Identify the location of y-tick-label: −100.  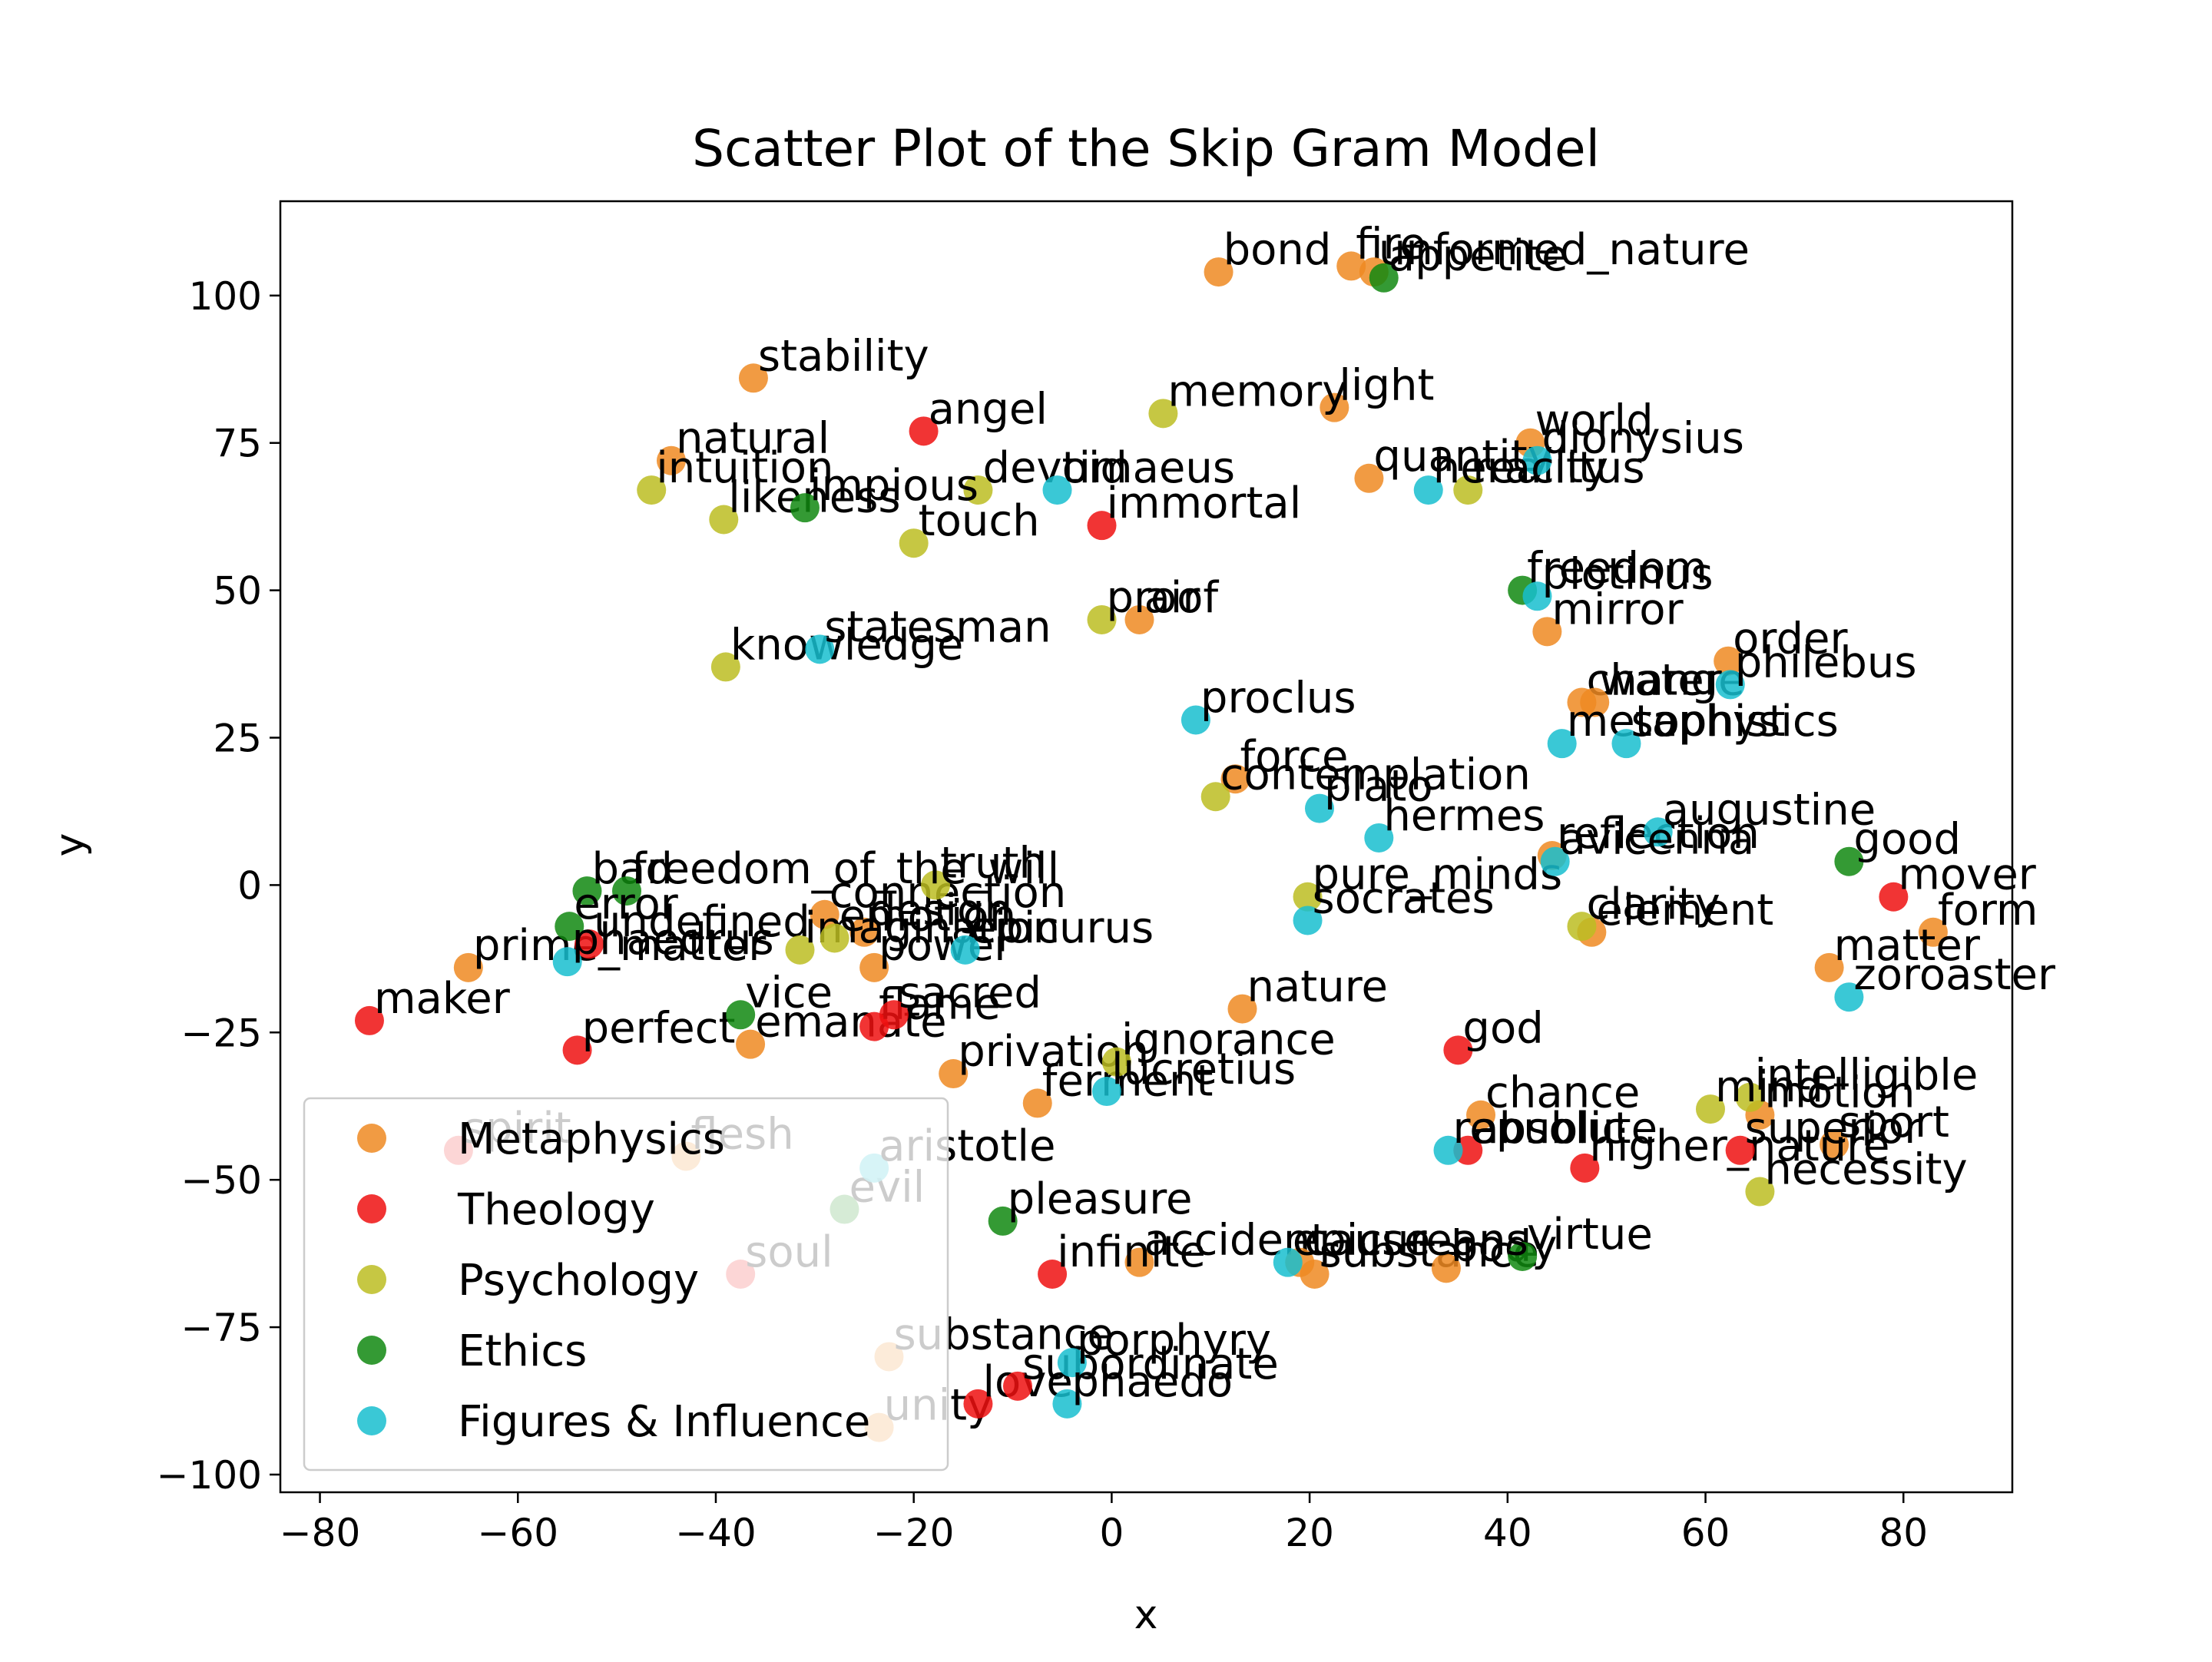
(210, 1475).